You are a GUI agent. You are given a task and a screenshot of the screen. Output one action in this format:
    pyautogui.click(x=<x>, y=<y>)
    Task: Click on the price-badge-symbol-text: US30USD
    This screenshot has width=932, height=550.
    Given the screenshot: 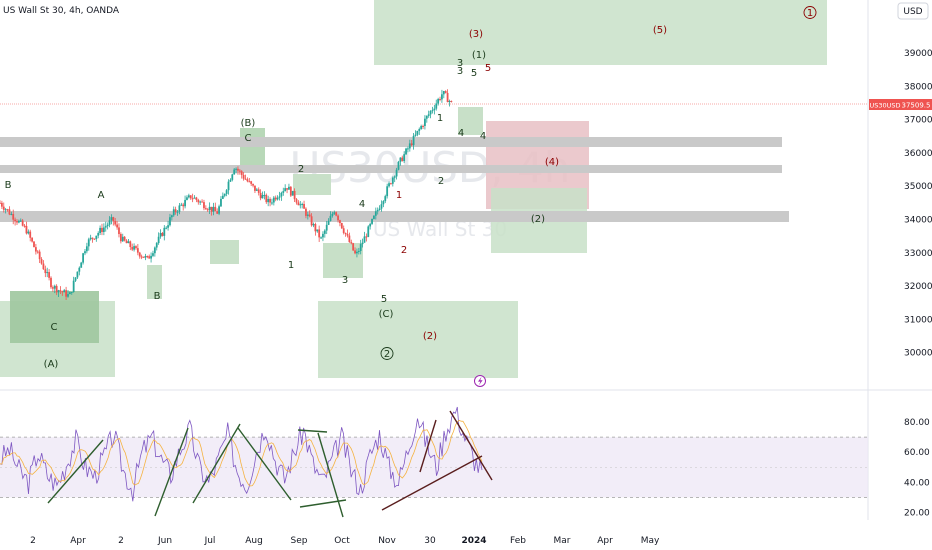 What is the action you would take?
    pyautogui.click(x=884, y=106)
    